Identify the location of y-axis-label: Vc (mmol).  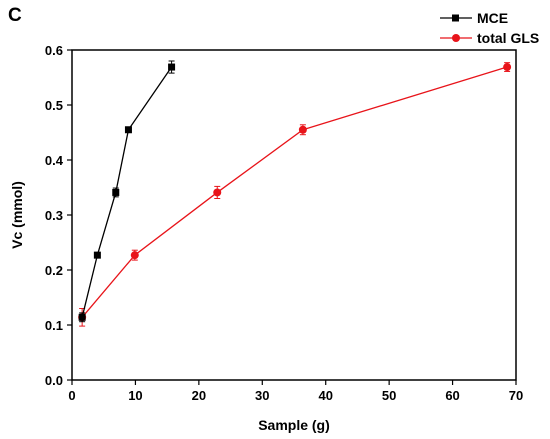
(17, 215).